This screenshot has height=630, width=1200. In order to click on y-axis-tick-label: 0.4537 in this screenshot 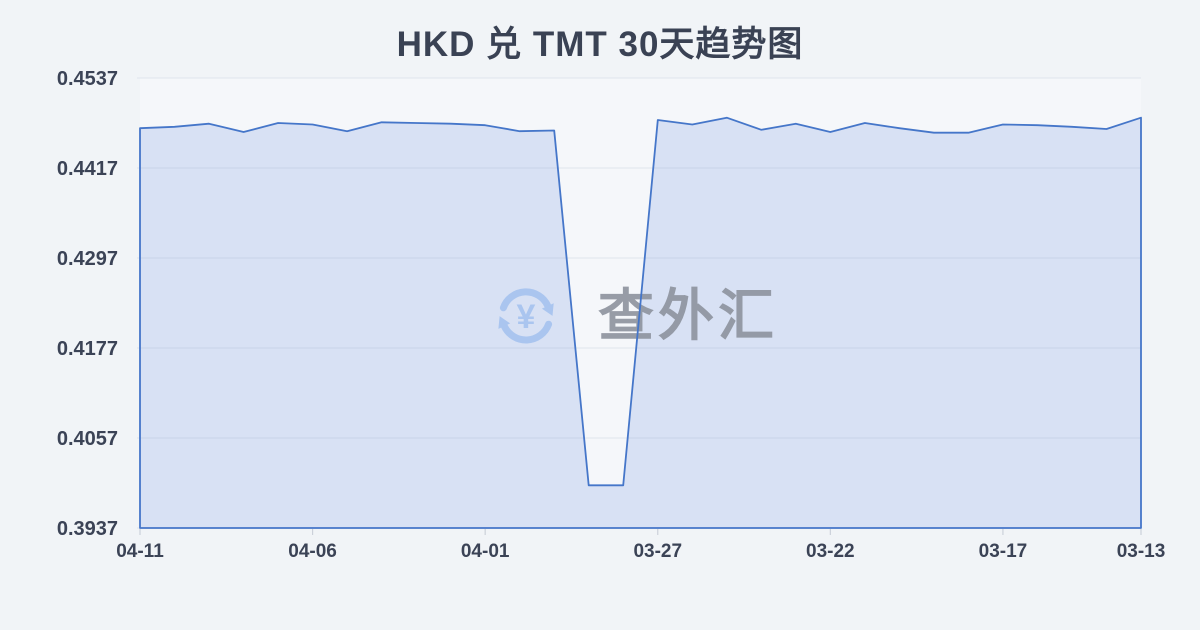, I will do `click(87, 79)`.